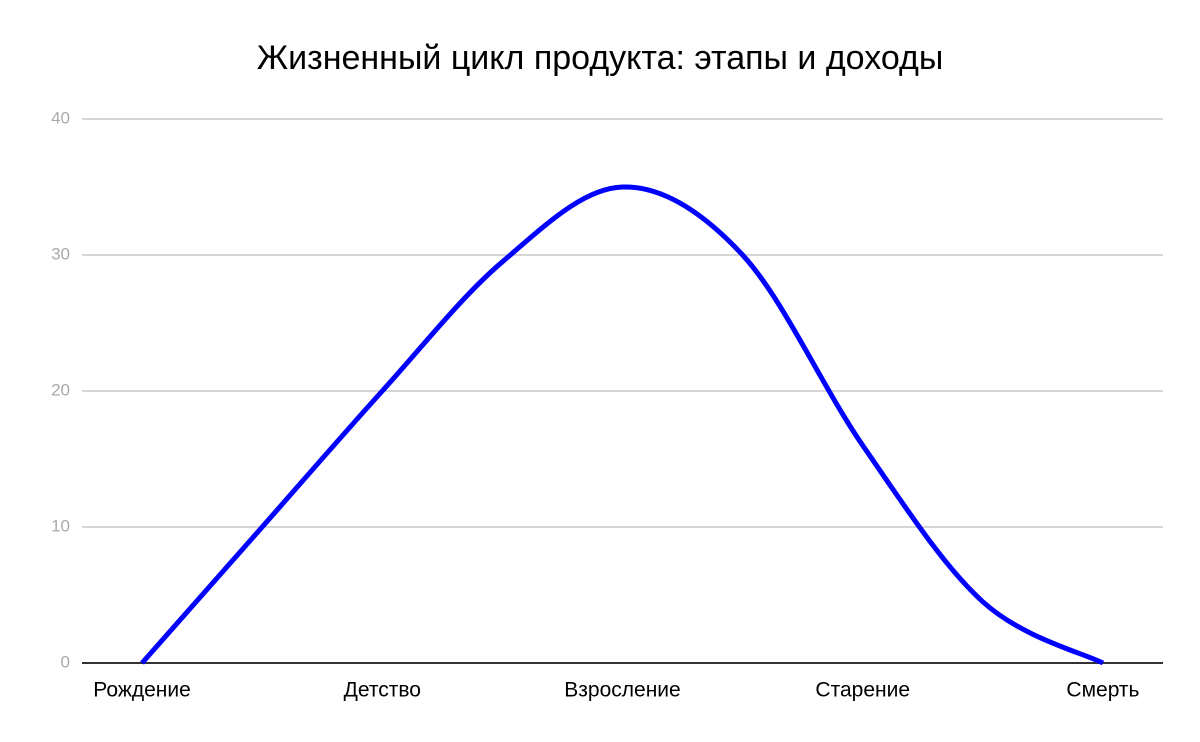 This screenshot has height=742, width=1200. Describe the element at coordinates (142, 690) in the screenshot. I see `x-tick-label: Рождение` at that location.